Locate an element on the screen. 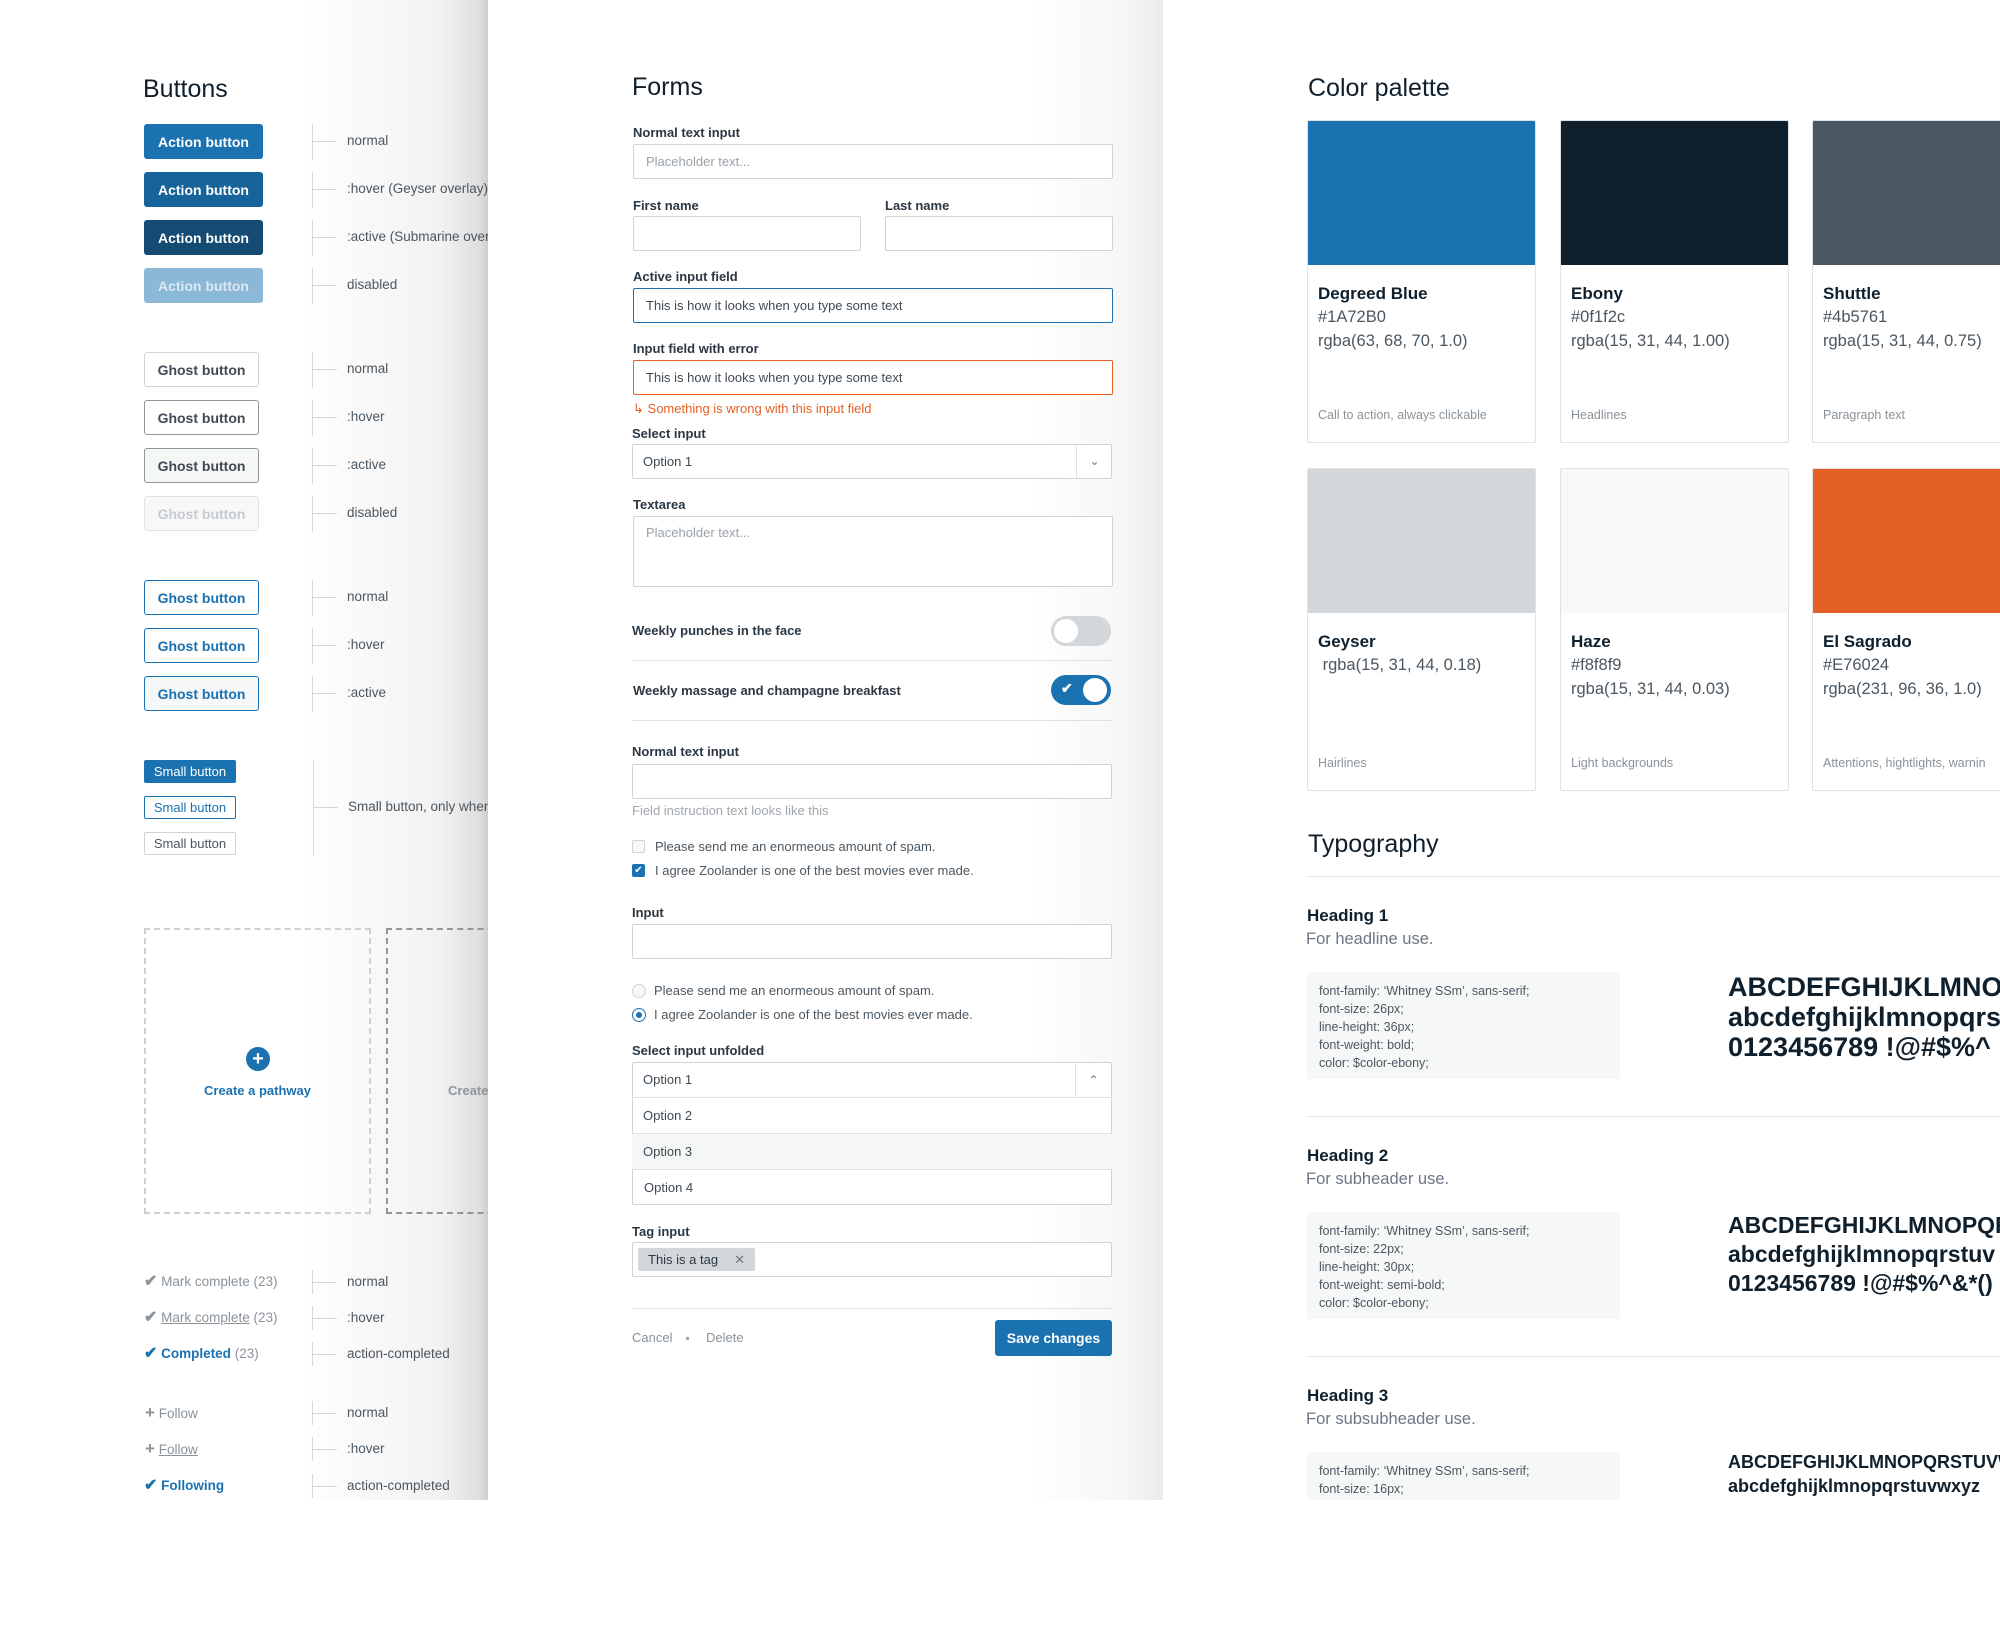  small-button-ghost-blue: Small button is located at coordinates (190, 807).